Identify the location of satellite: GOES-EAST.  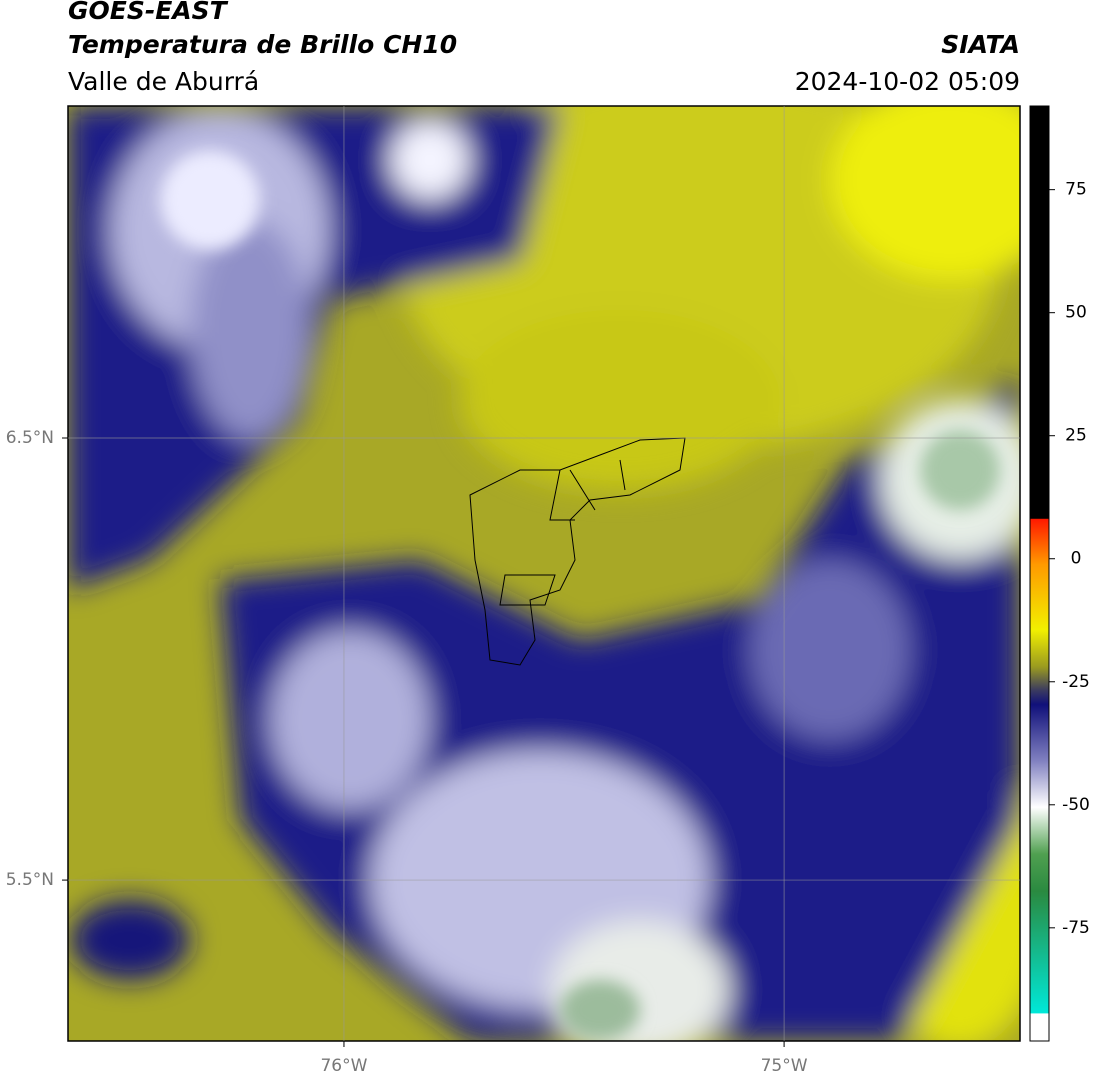
(148, 12).